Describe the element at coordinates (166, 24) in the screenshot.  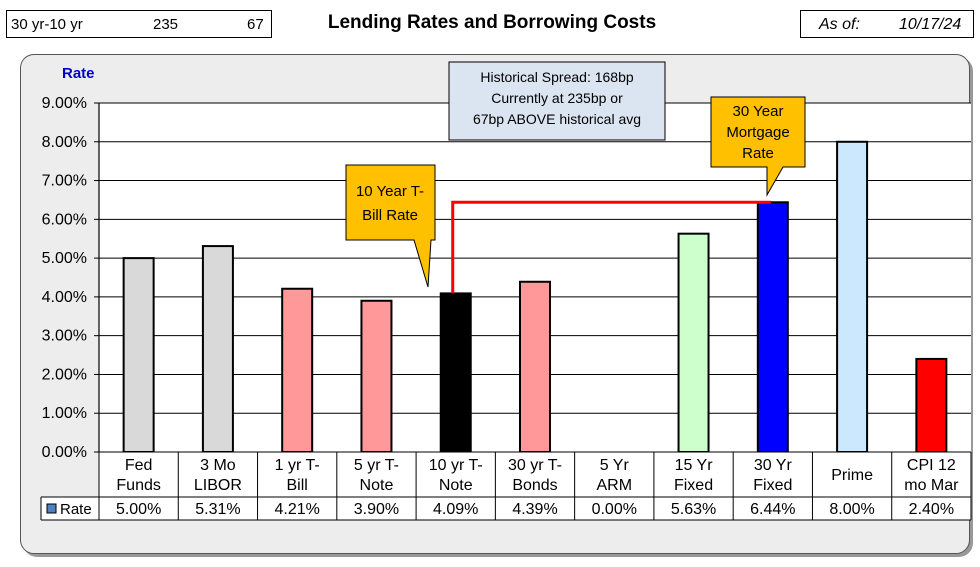
I see `spread-current-value: 235` at that location.